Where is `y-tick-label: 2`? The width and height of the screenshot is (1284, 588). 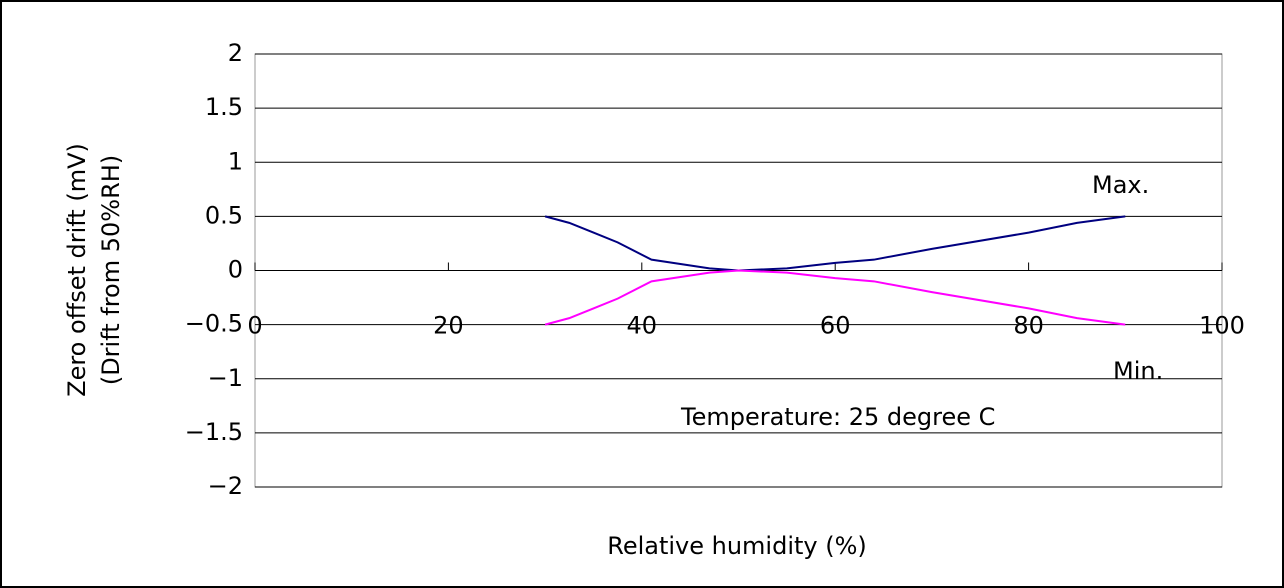 y-tick-label: 2 is located at coordinates (235, 53).